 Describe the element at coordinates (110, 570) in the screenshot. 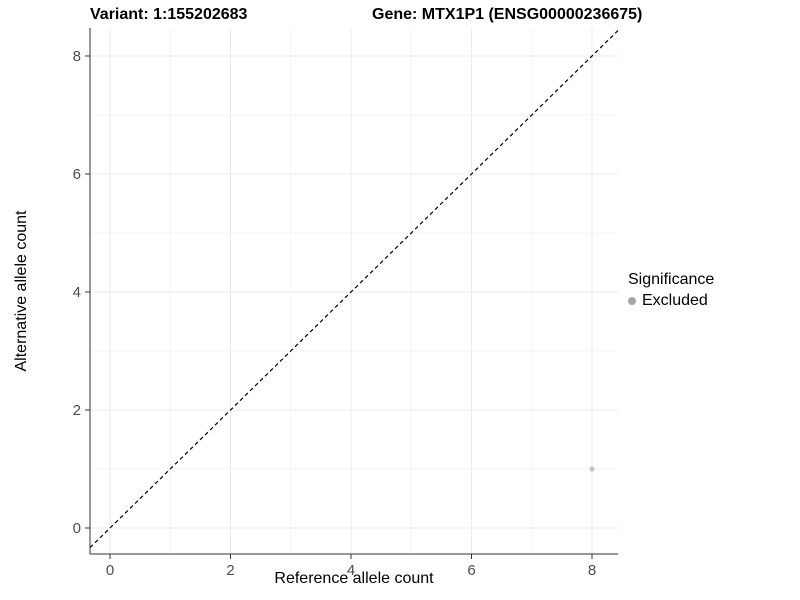

I see `x-tick-label: 0` at that location.